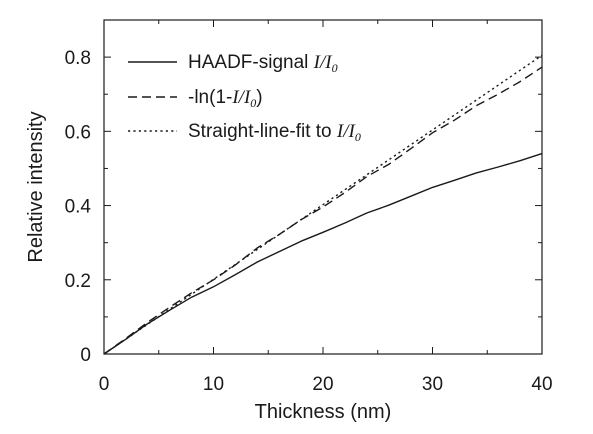 This screenshot has width=593, height=434. I want to click on y-tick-label: 0, so click(85, 355).